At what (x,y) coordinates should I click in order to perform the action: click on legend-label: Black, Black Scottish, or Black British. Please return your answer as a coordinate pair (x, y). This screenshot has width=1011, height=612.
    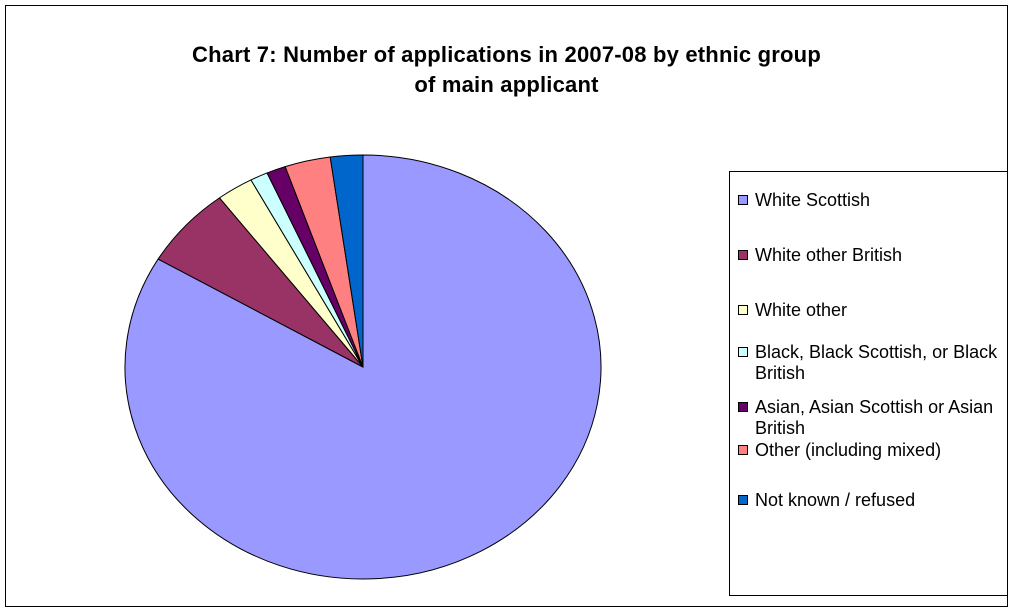
    Looking at the image, I should click on (876, 362).